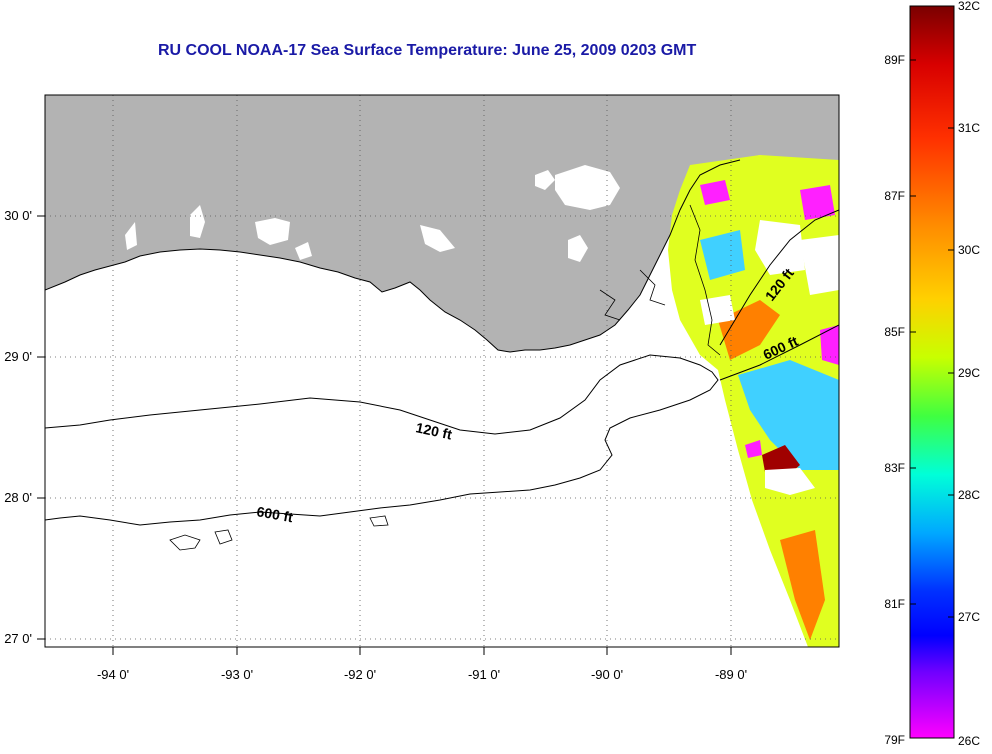  Describe the element at coordinates (18, 215) in the screenshot. I see `lat-tick-label: 30 0'` at that location.